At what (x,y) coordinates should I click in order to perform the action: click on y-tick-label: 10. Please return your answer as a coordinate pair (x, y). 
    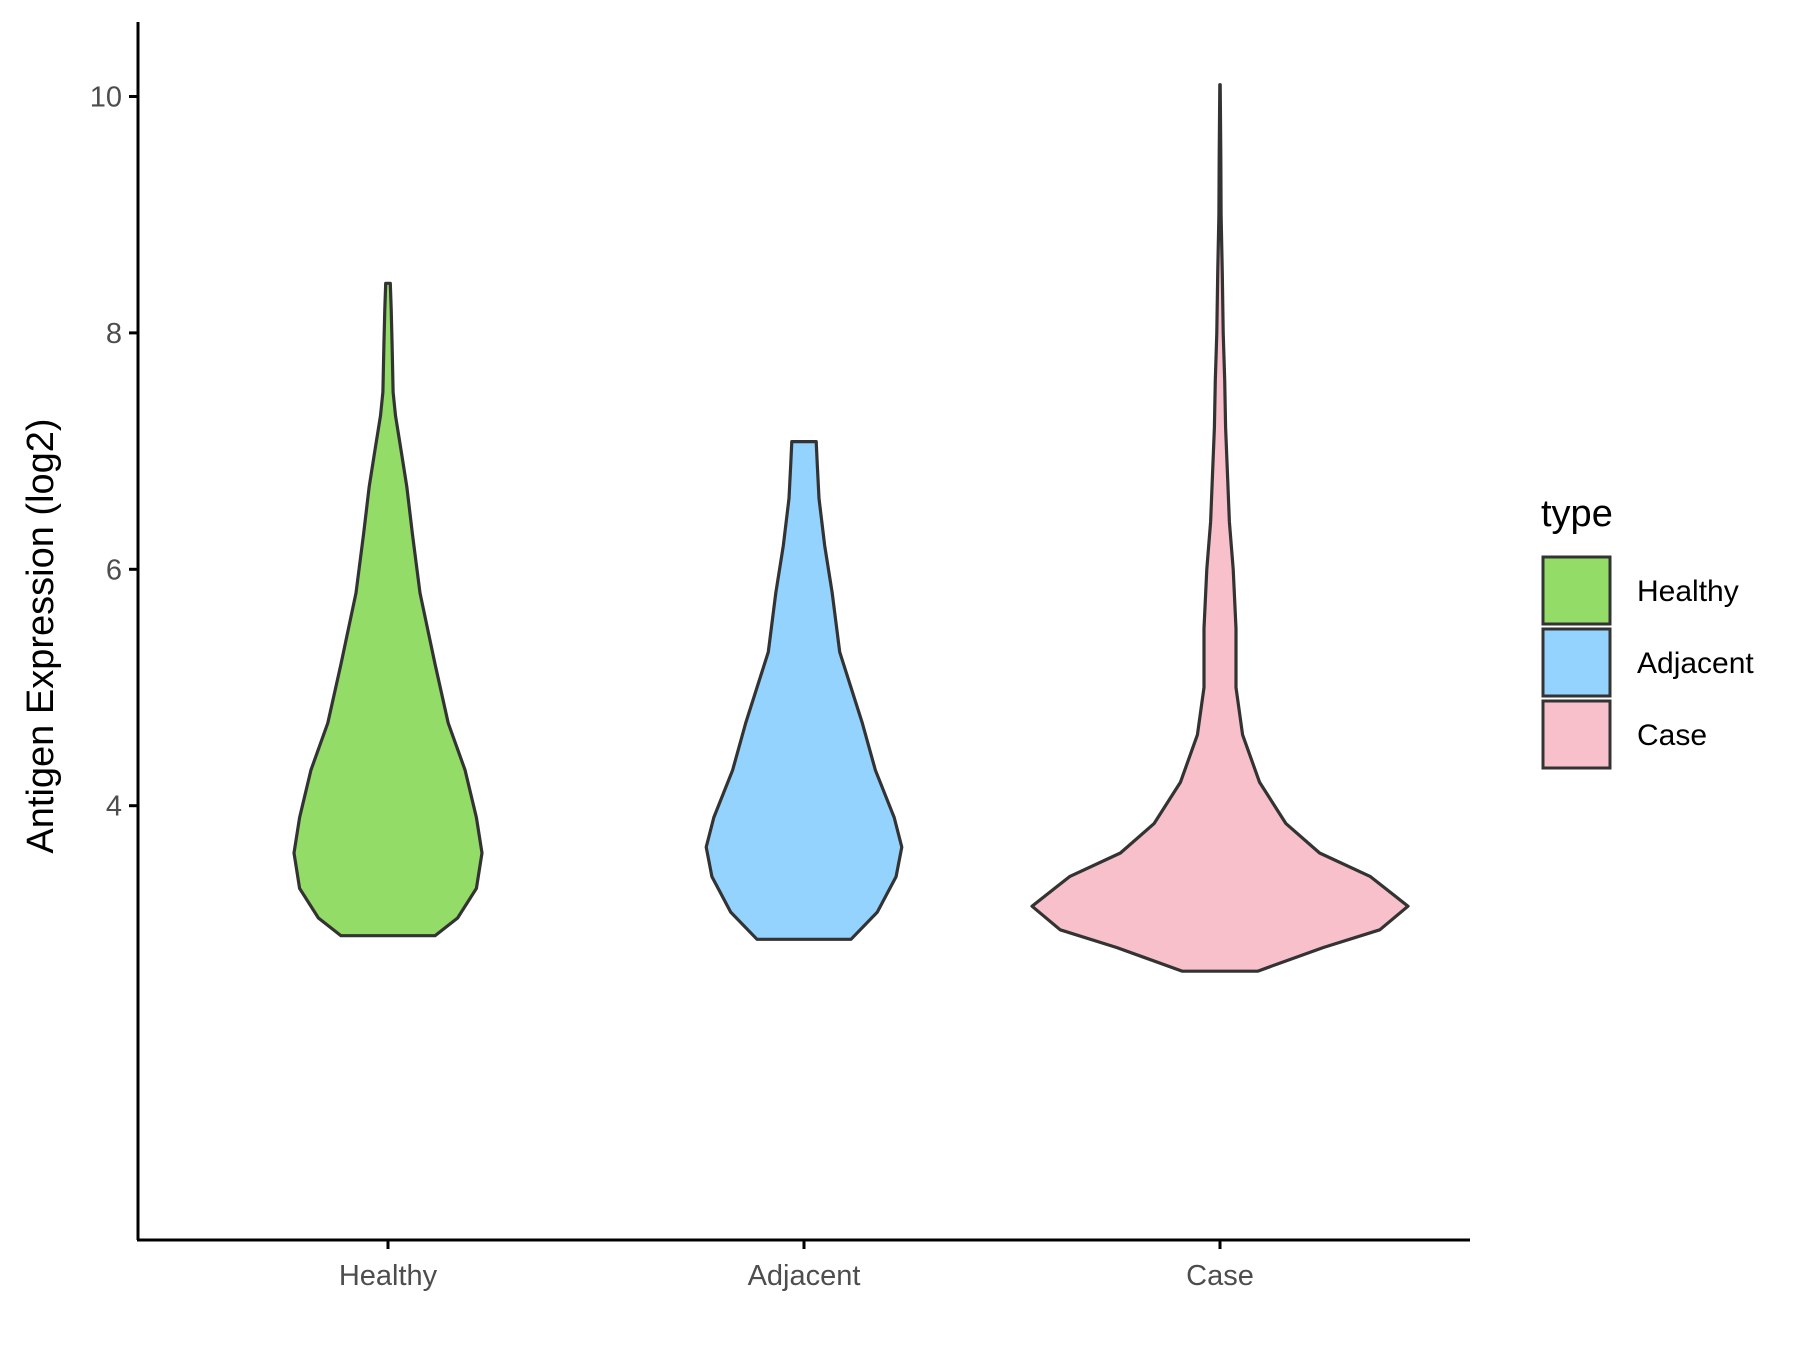
    Looking at the image, I should click on (106, 98).